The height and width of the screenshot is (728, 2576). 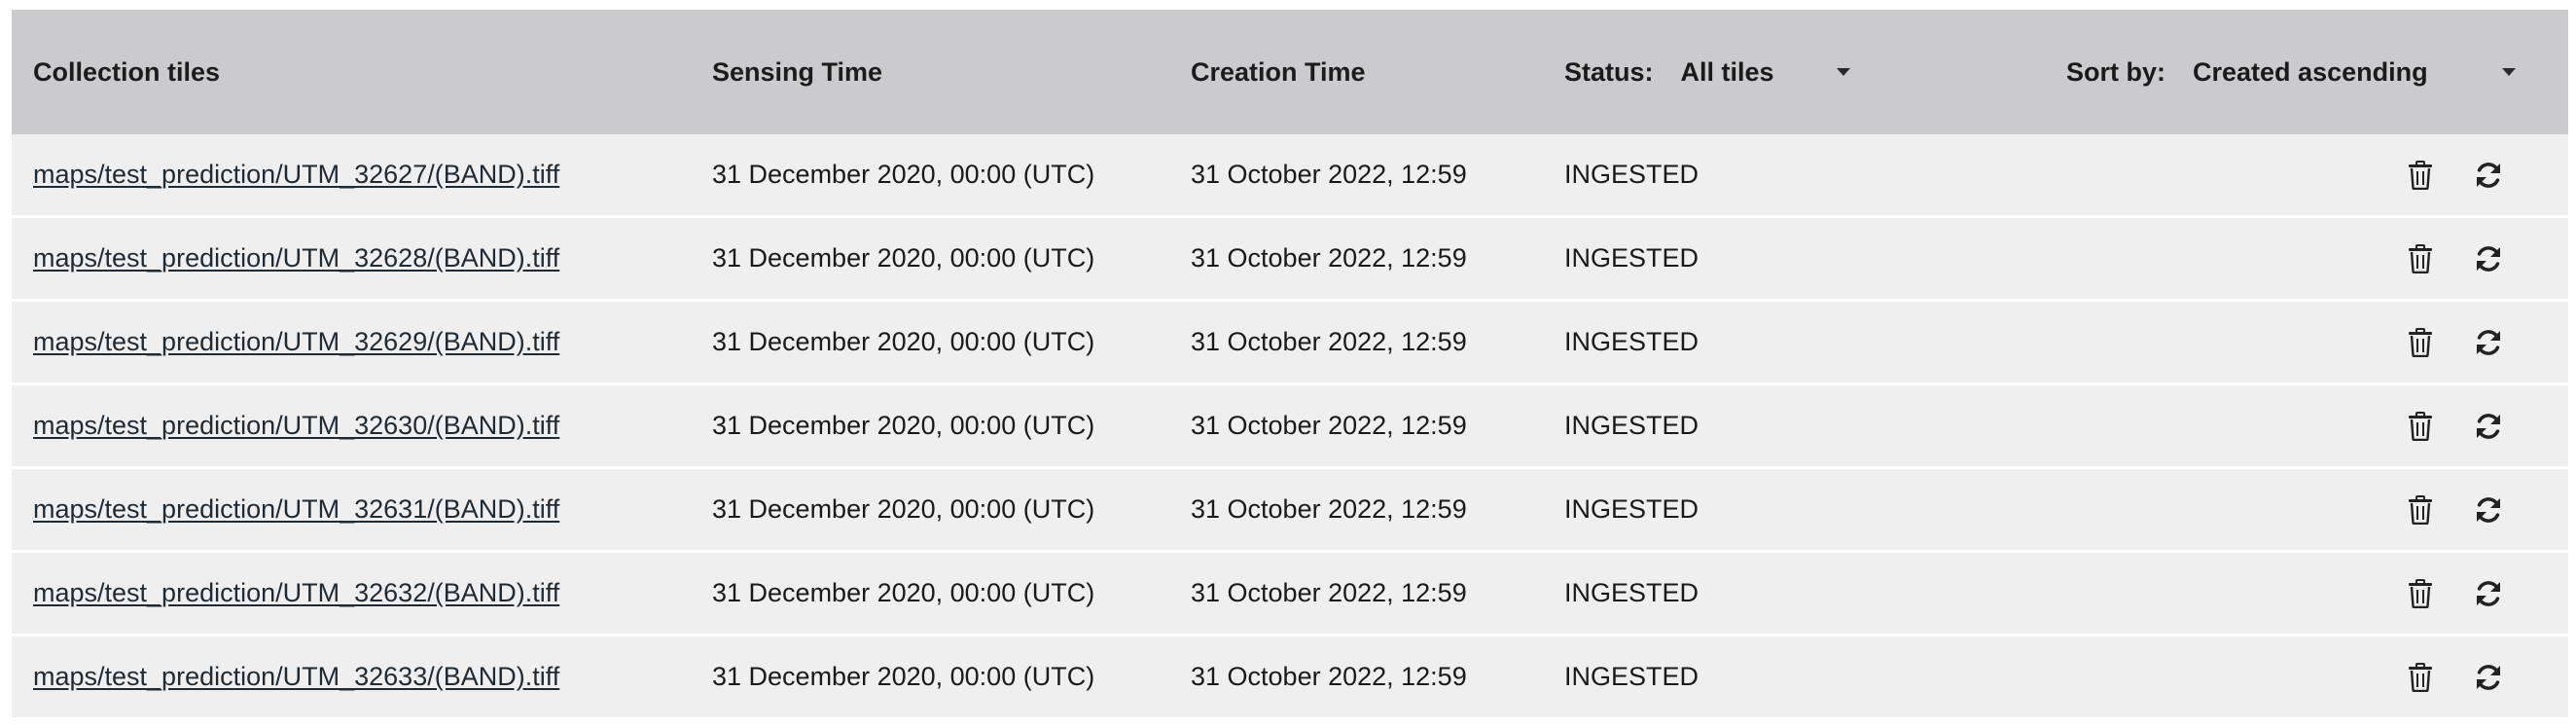 I want to click on sort-filter-value: Created ascending, so click(x=2310, y=71).